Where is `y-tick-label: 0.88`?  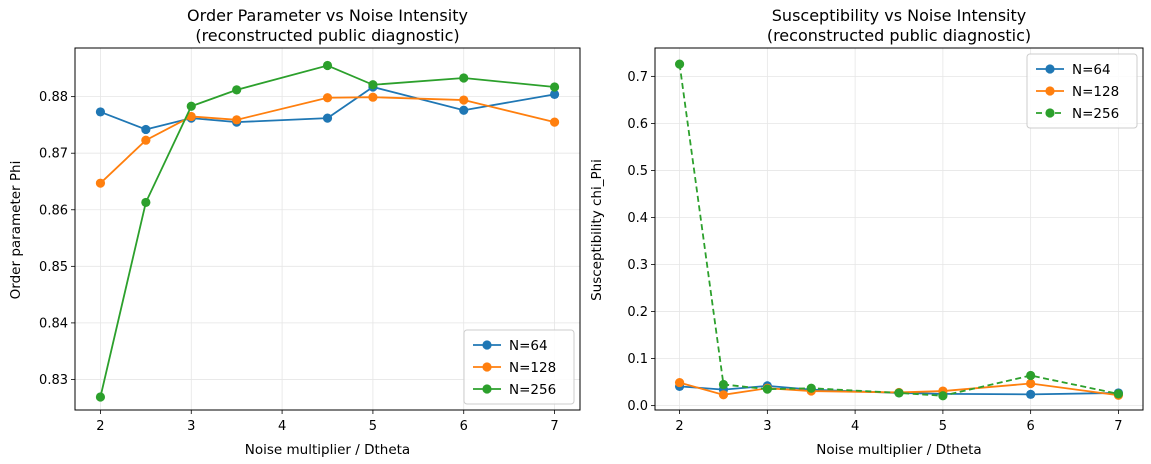 y-tick-label: 0.88 is located at coordinates (53, 97).